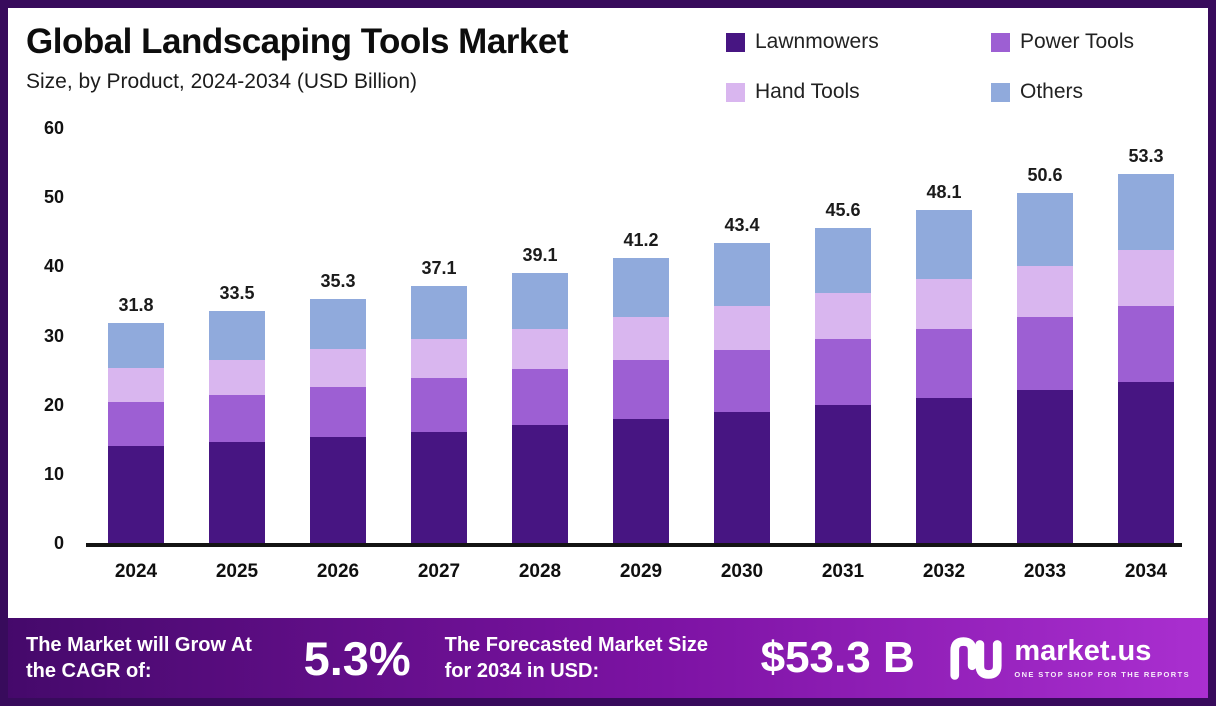 The width and height of the screenshot is (1216, 706). I want to click on x-axis-tick-label: 2032, so click(944, 571).